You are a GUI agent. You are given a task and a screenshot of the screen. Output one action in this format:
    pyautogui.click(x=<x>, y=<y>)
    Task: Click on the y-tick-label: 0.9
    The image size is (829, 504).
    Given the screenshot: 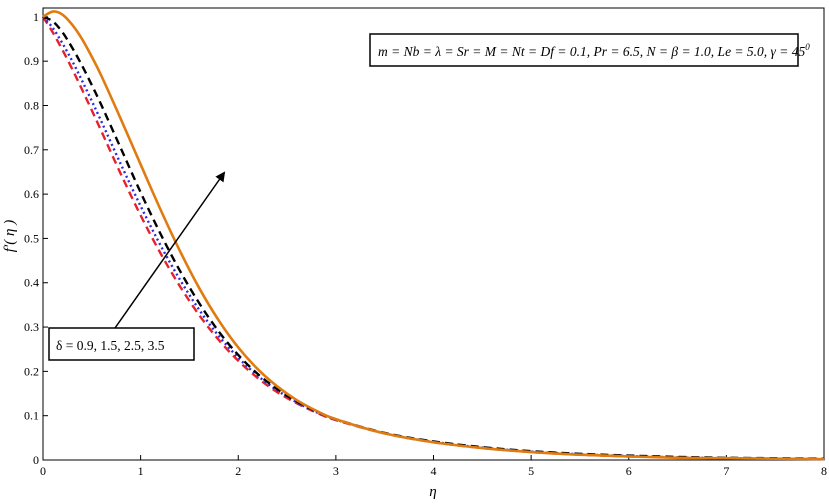 What is the action you would take?
    pyautogui.click(x=31, y=61)
    